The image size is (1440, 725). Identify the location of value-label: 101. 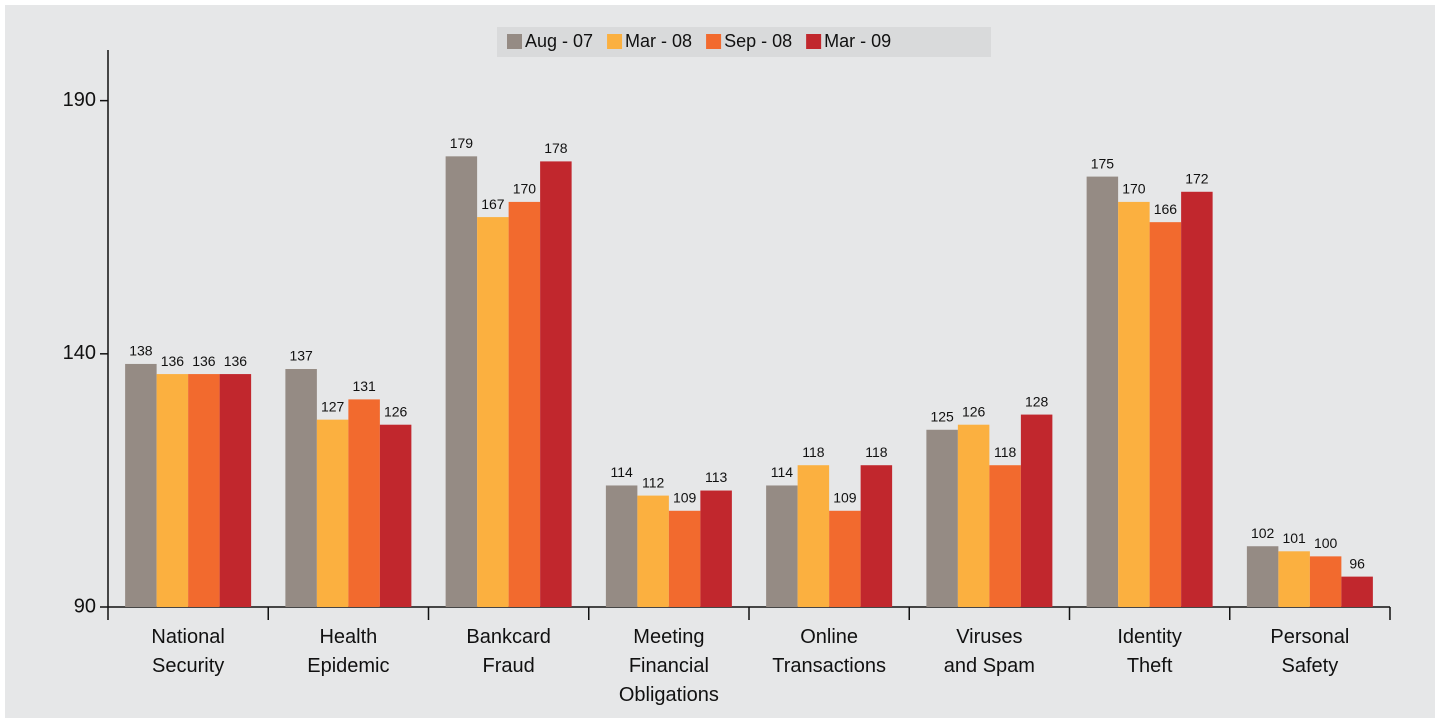
(1294, 538).